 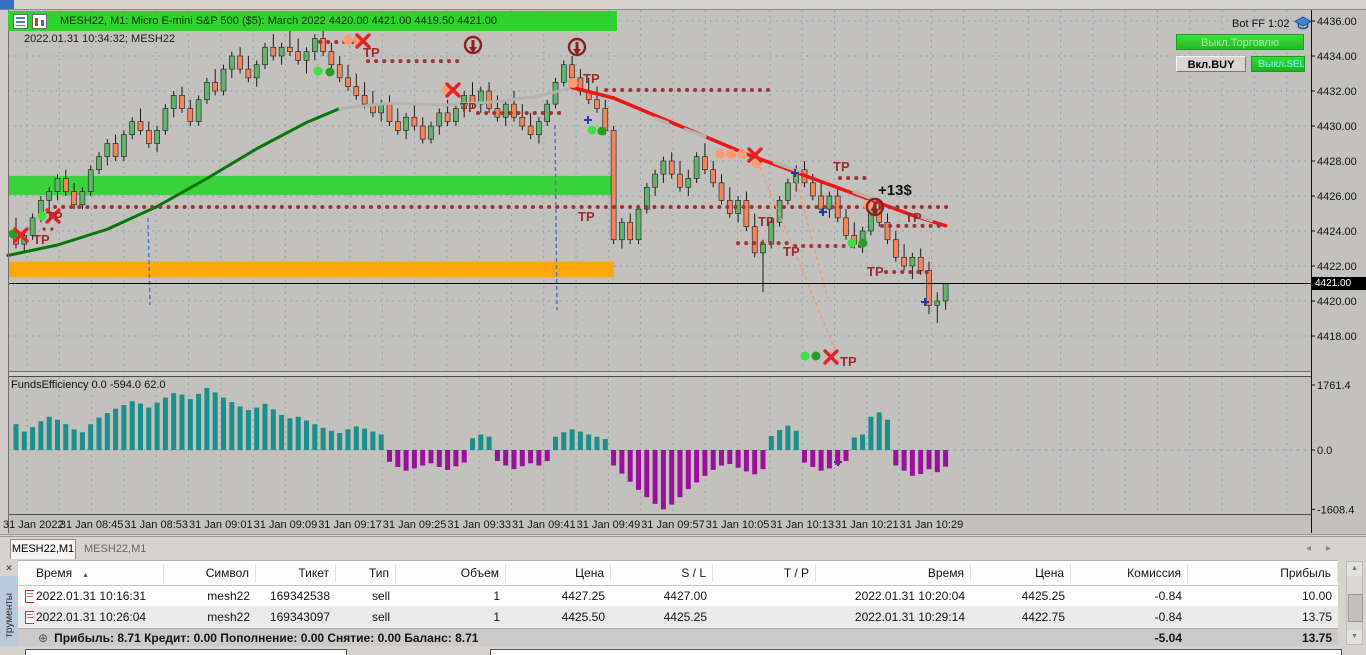 What do you see at coordinates (1263, 573) in the screenshot?
I see `col-profit: Прибыль` at bounding box center [1263, 573].